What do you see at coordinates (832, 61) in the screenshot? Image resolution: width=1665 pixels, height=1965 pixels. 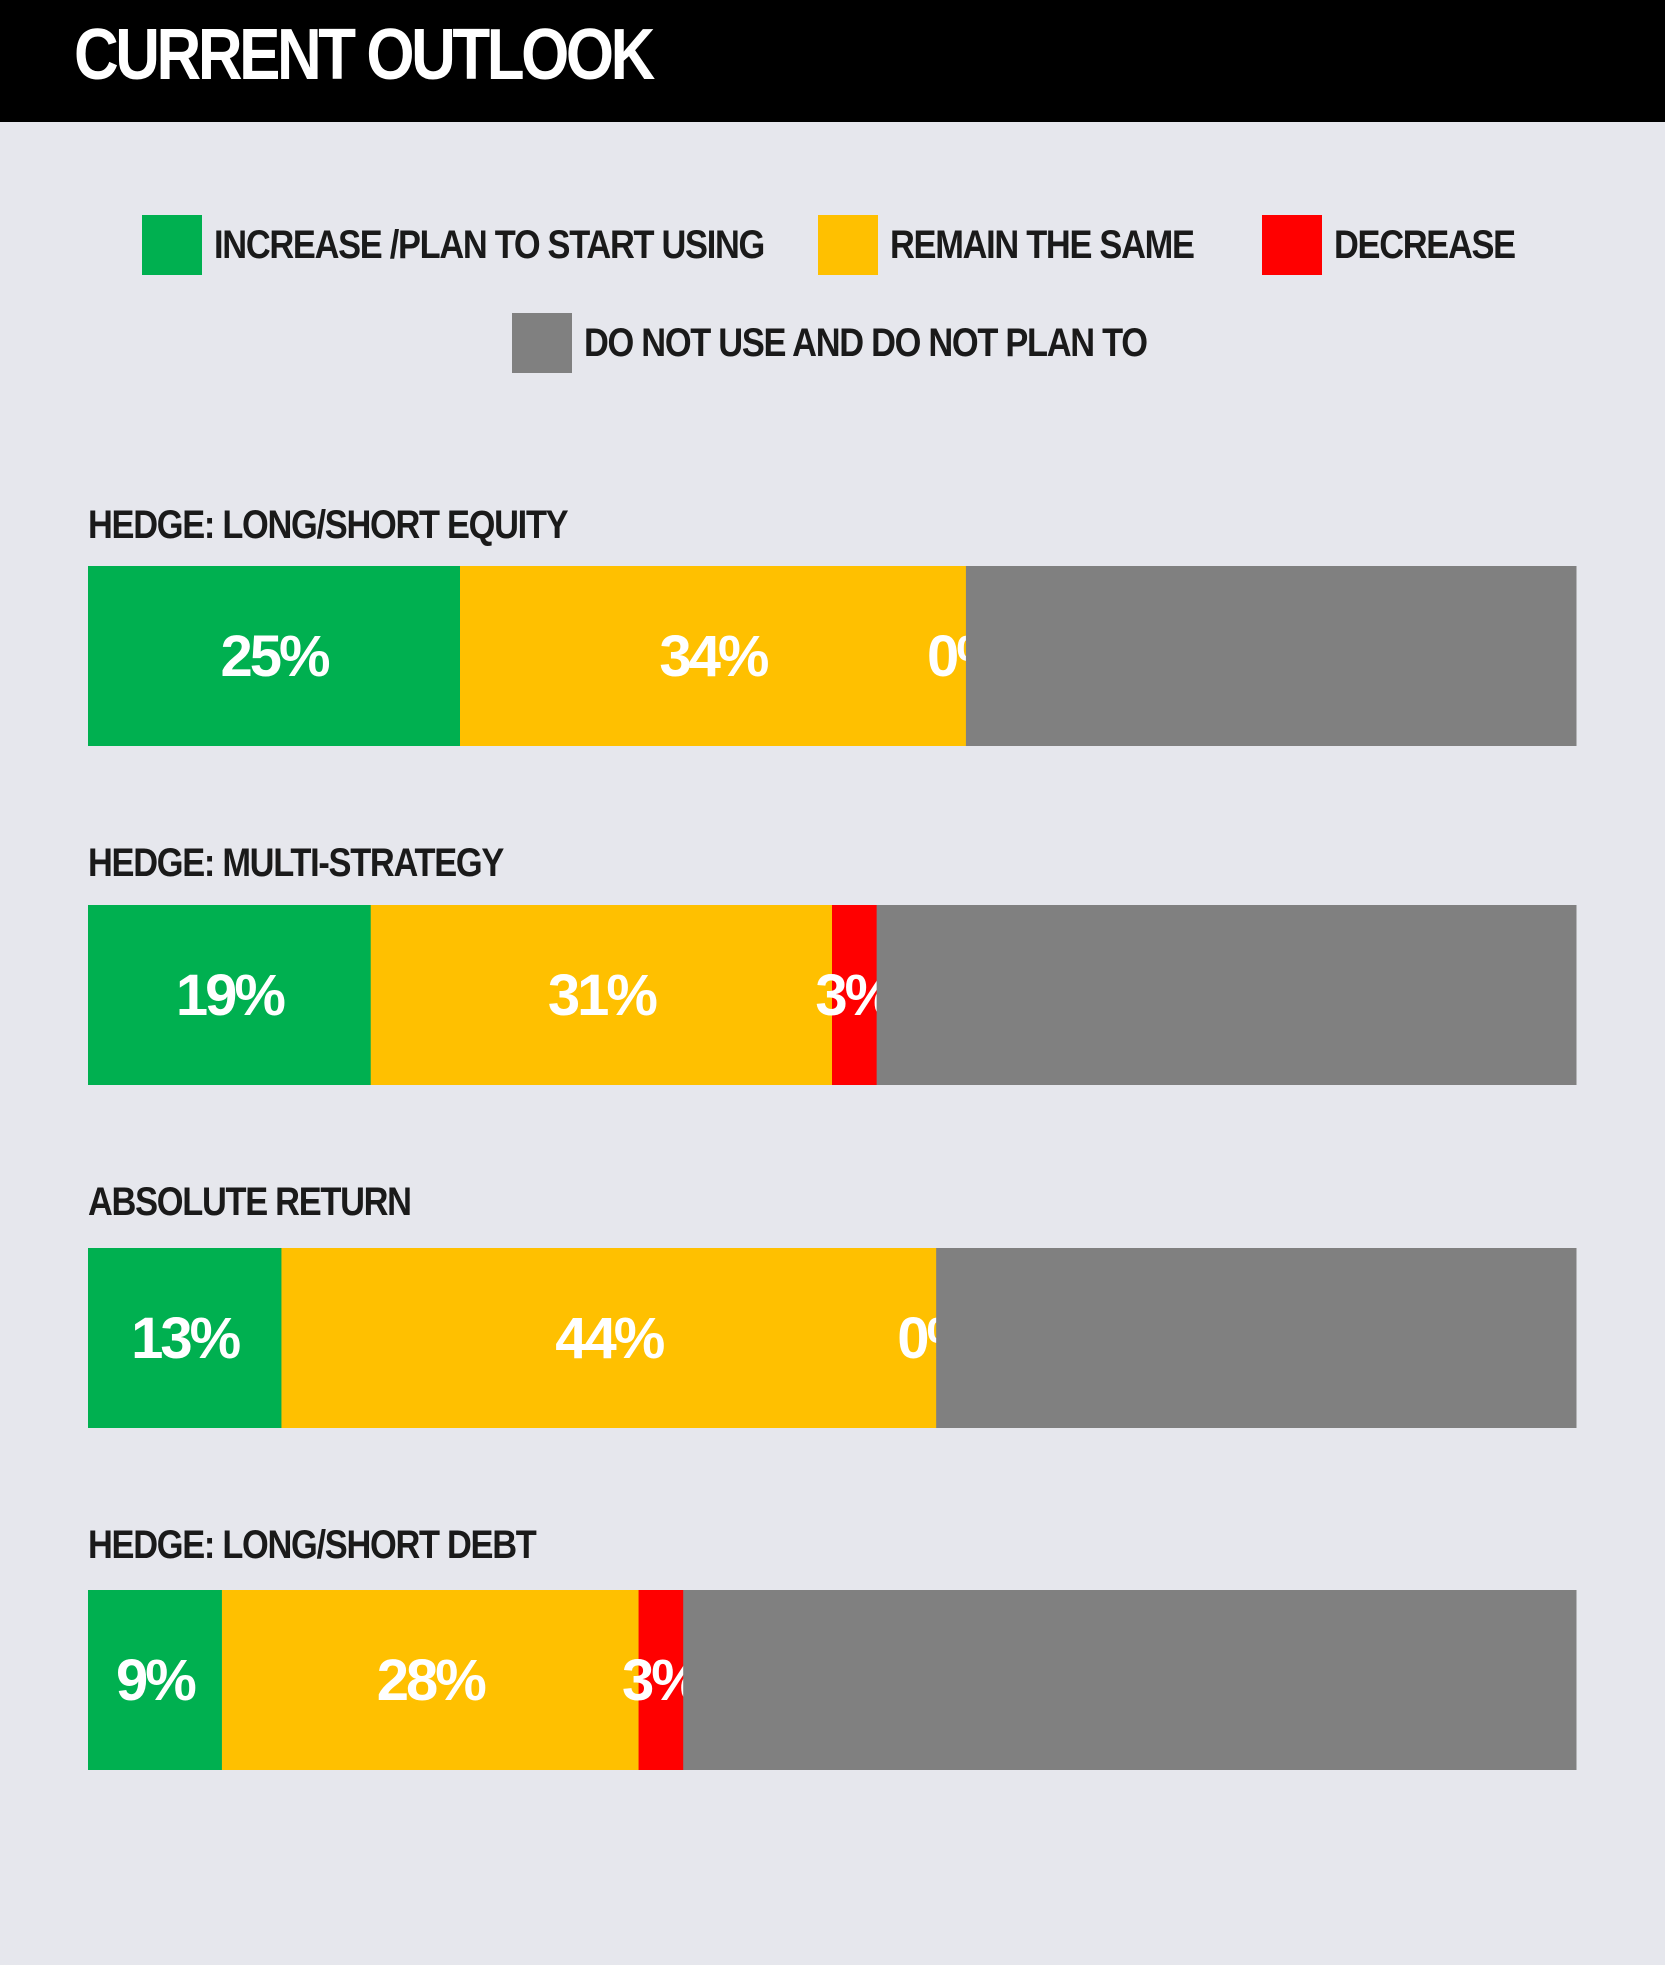 I see `header-bar: CURRENT OUTLOOK` at bounding box center [832, 61].